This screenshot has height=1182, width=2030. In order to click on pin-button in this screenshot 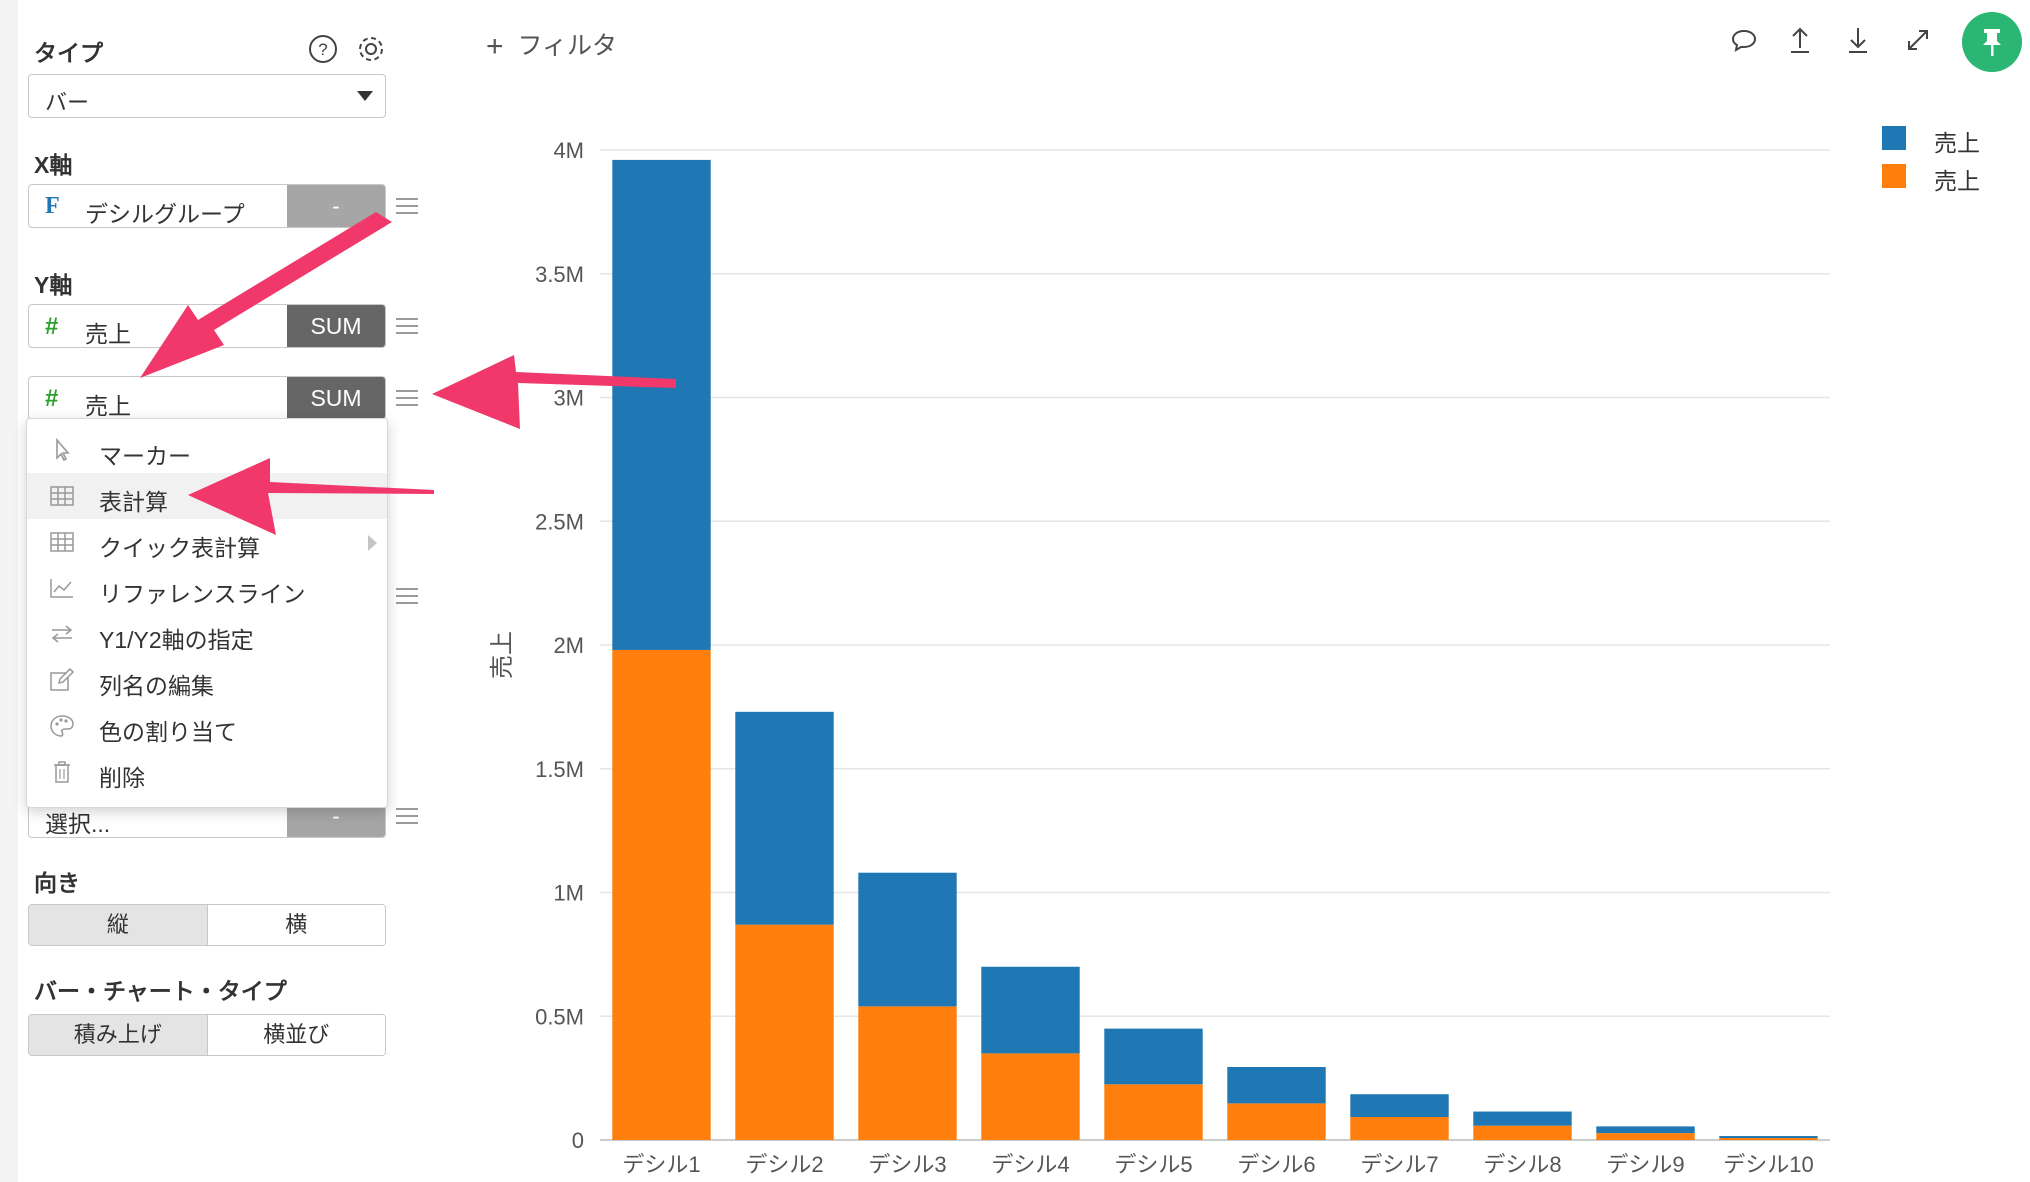, I will do `click(1992, 42)`.